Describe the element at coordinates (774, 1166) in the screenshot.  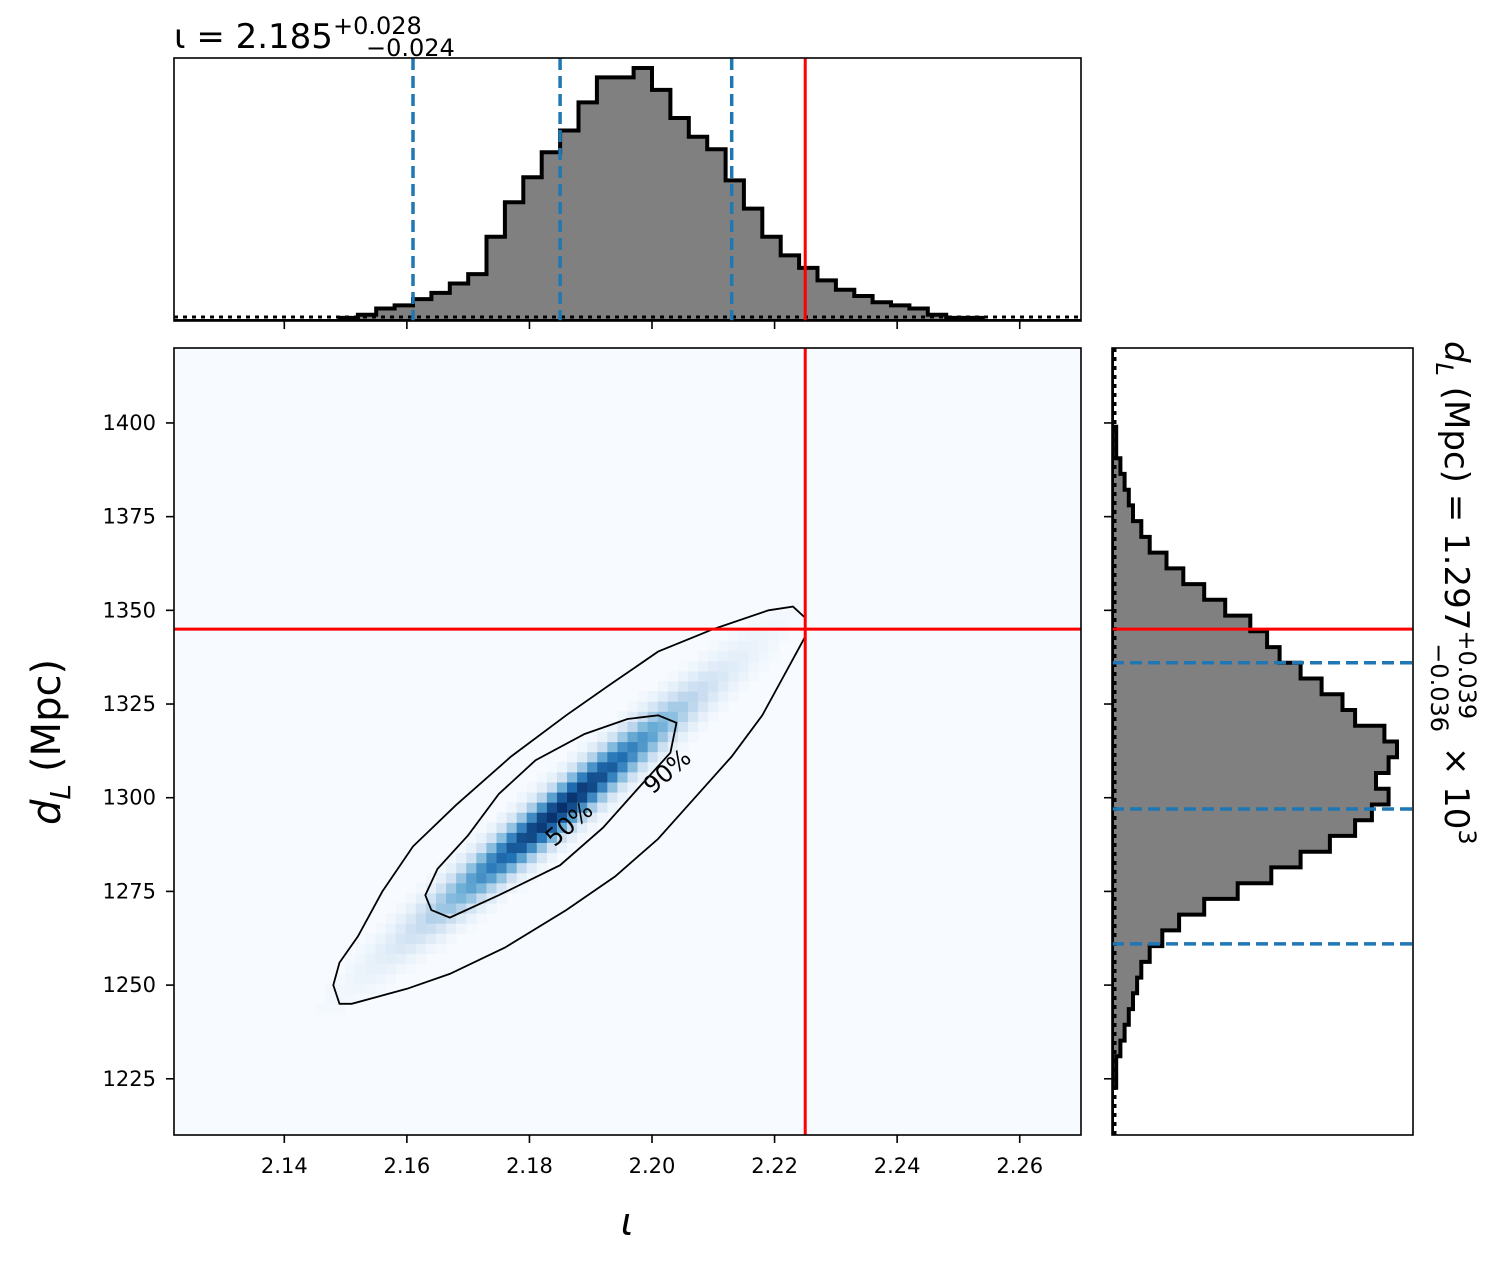
I see `x-tick-label: 2.22` at that location.